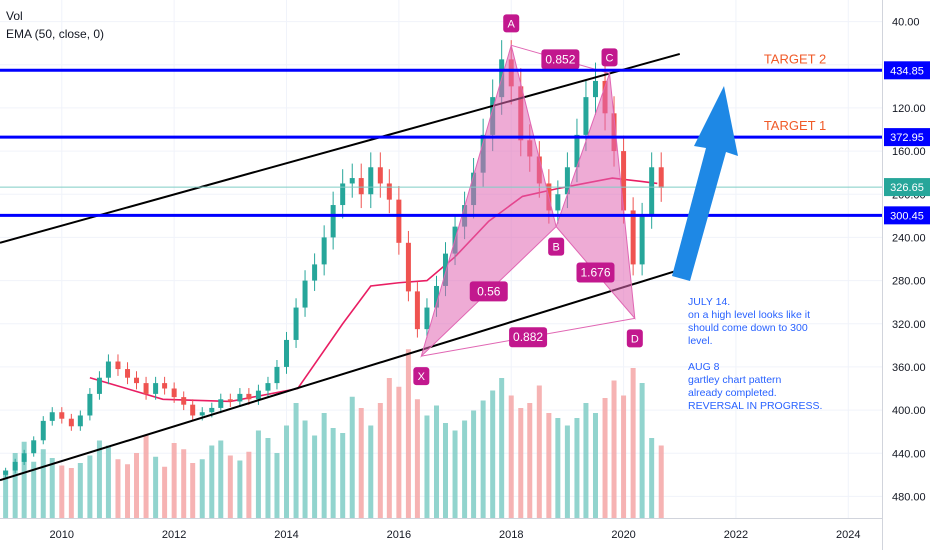  Describe the element at coordinates (488, 200) in the screenshot. I see `pattern-triangle-xab` at that location.